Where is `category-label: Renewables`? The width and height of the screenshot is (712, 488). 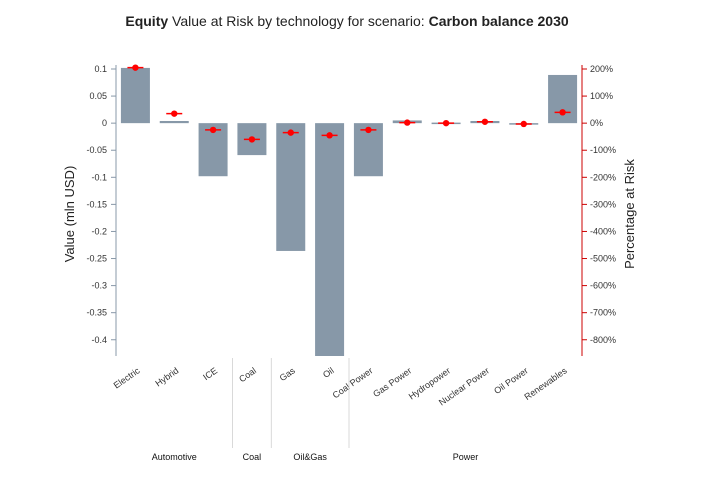 category-label: Renewables is located at coordinates (545, 383).